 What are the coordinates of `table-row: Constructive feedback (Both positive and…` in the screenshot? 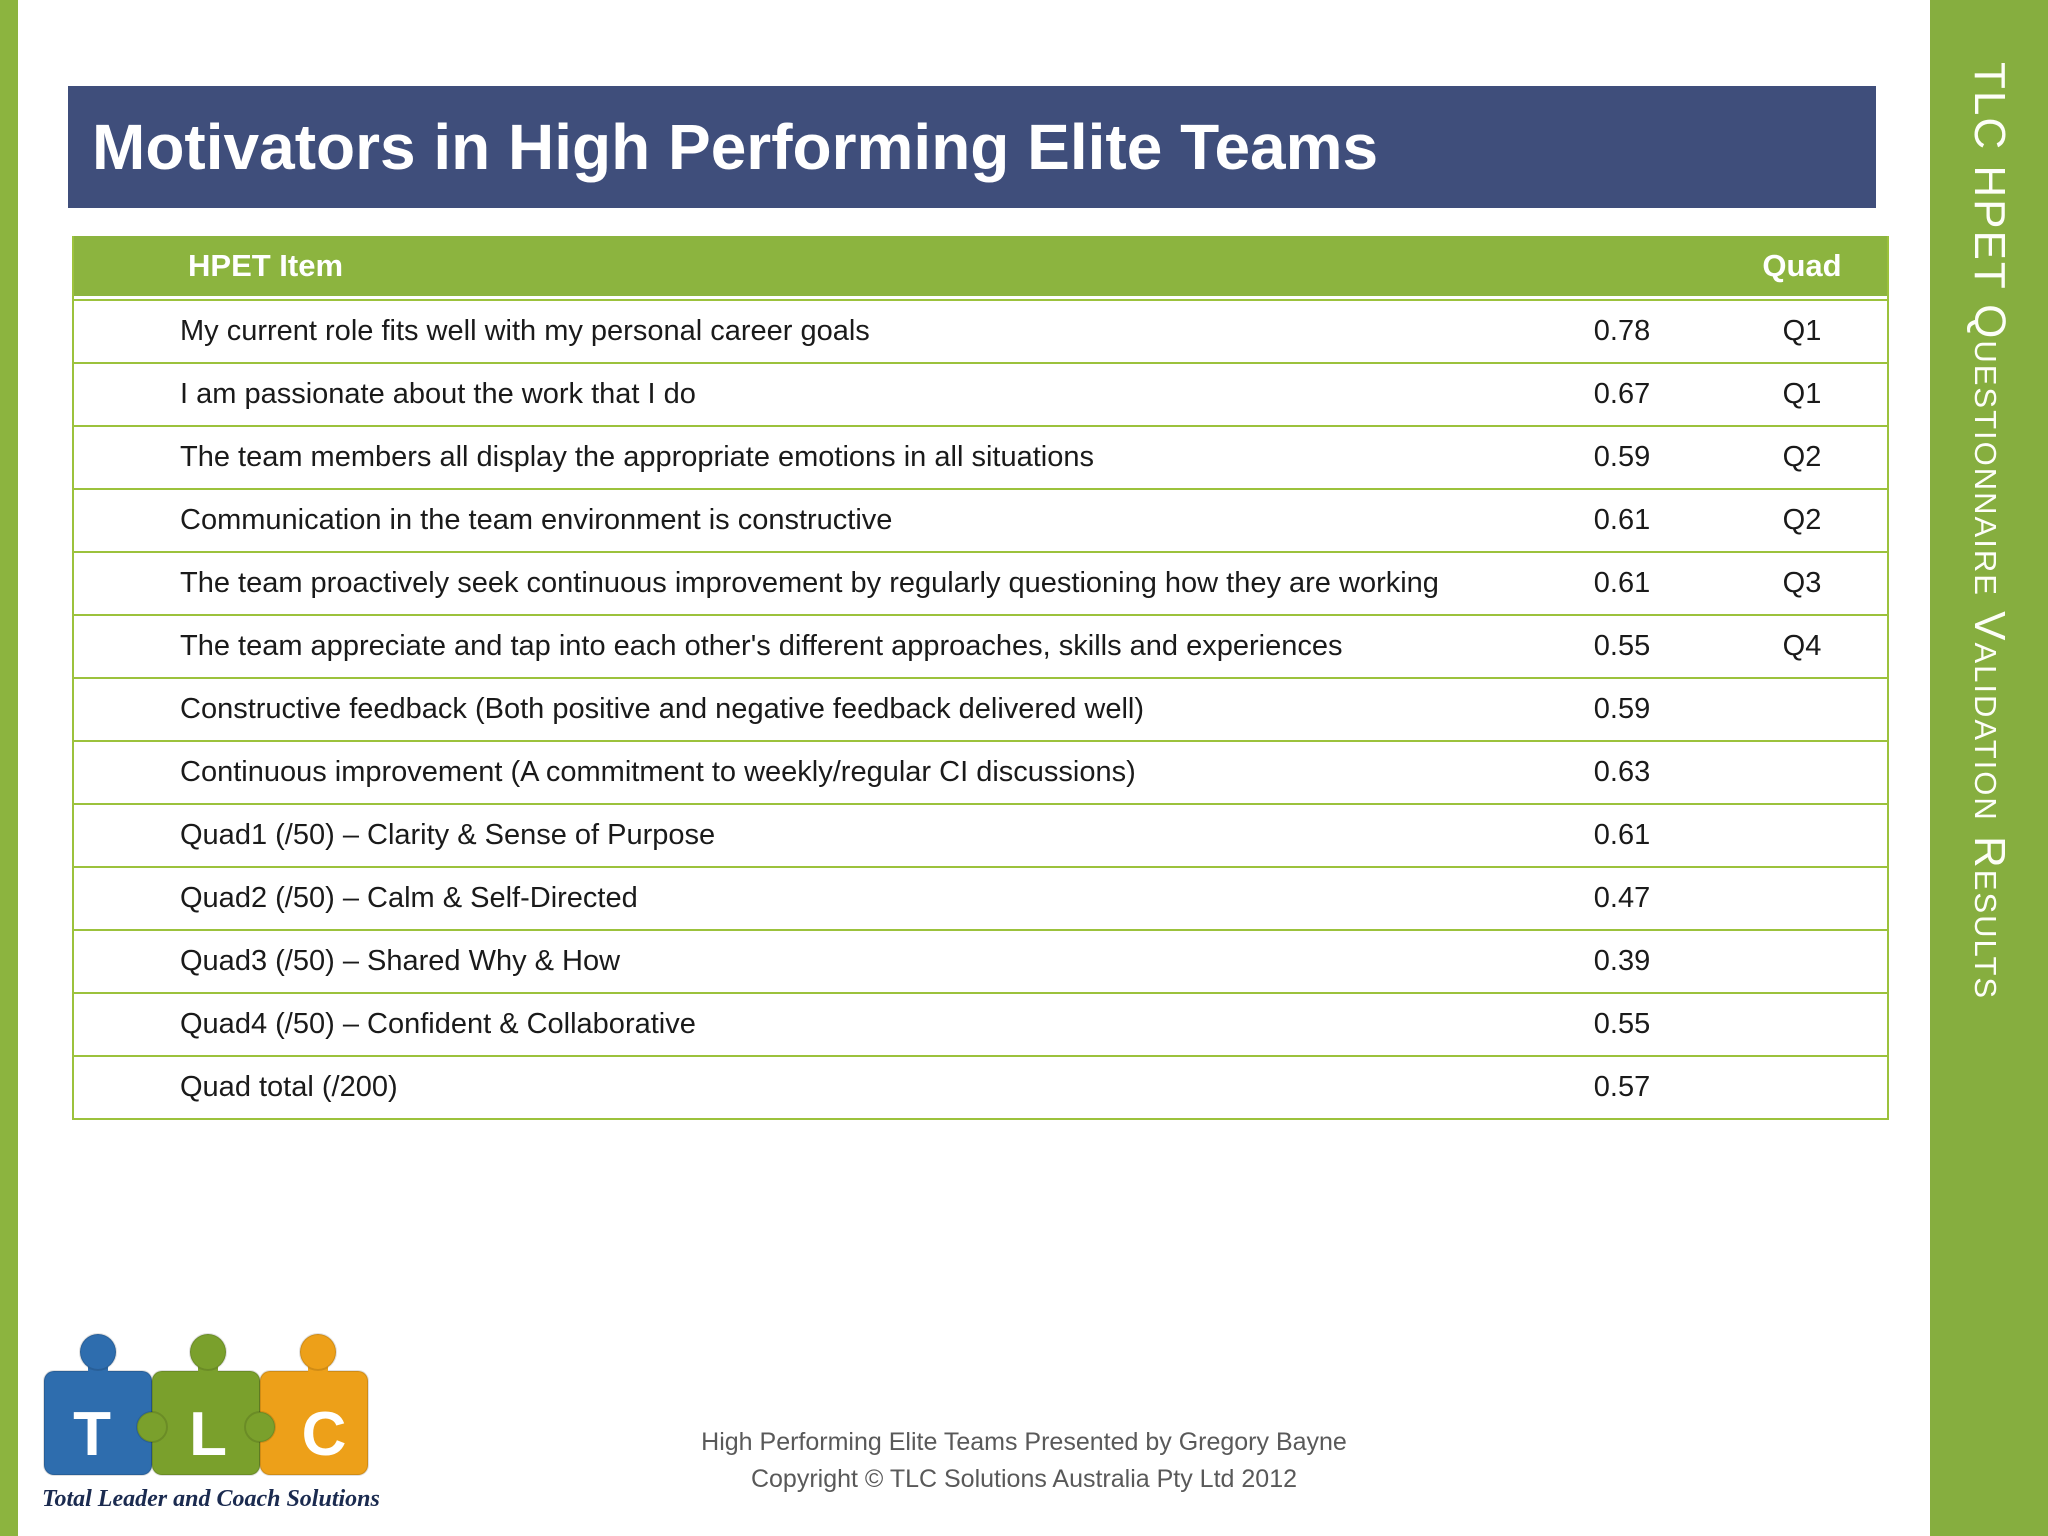 It's located at (980, 708).